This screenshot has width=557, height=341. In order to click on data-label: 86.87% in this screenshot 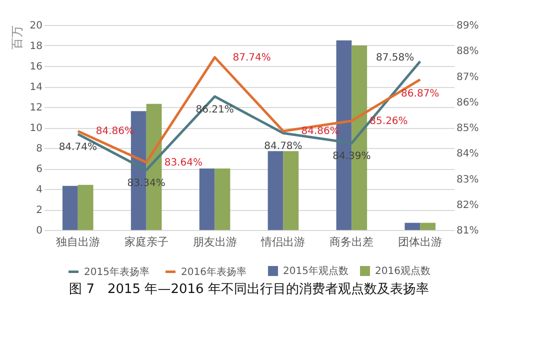, I will do `click(420, 94)`.